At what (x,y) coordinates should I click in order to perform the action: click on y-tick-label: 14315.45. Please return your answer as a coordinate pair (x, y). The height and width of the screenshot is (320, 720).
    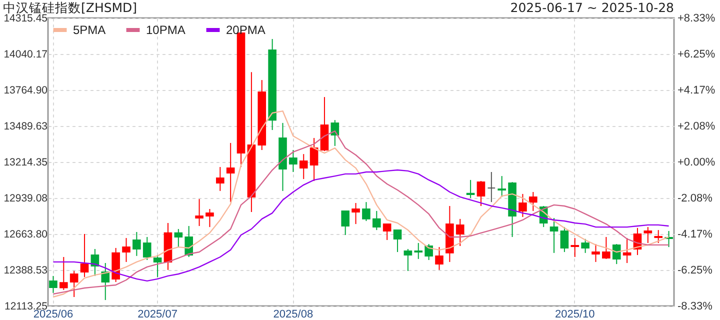
    Looking at the image, I should click on (26, 18).